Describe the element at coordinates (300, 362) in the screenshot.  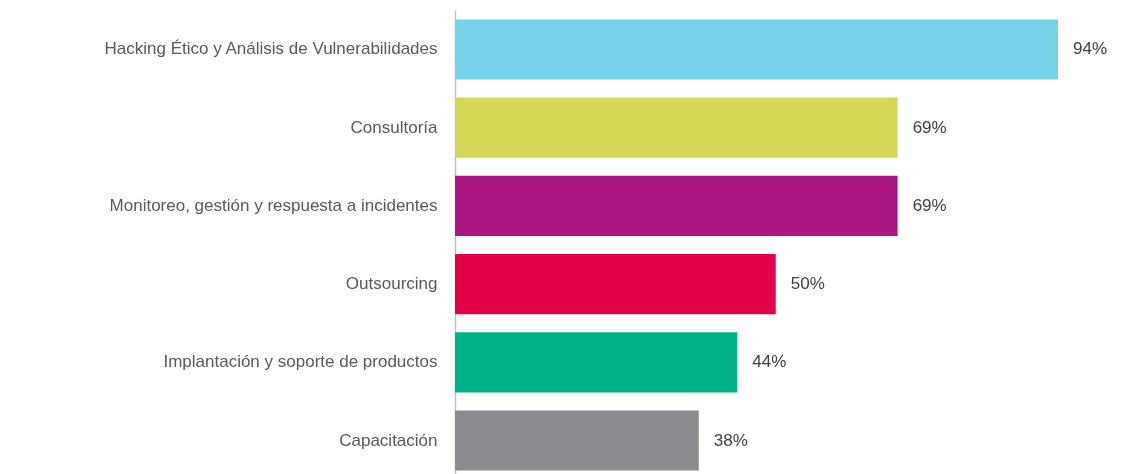
I see `y-tick-label: Implantación y soporte de productos` at that location.